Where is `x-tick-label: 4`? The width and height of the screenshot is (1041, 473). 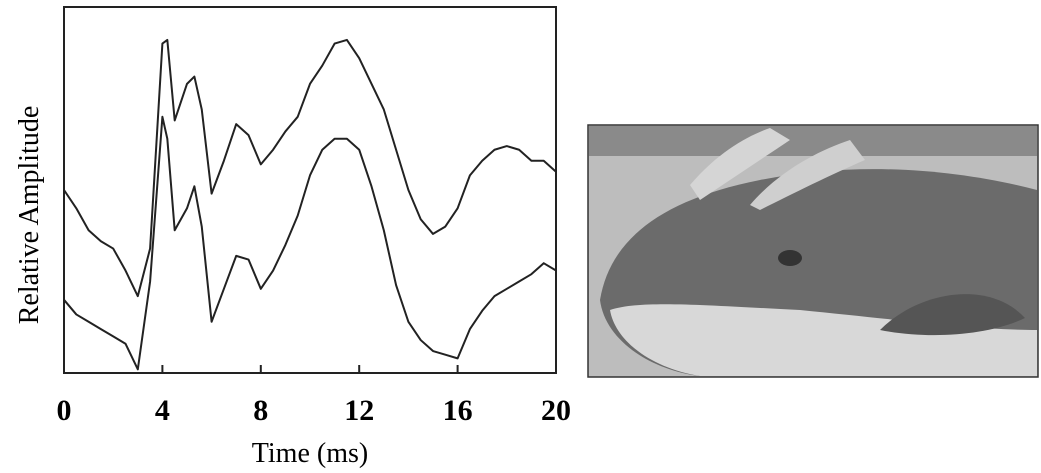 x-tick-label: 4 is located at coordinates (162, 410).